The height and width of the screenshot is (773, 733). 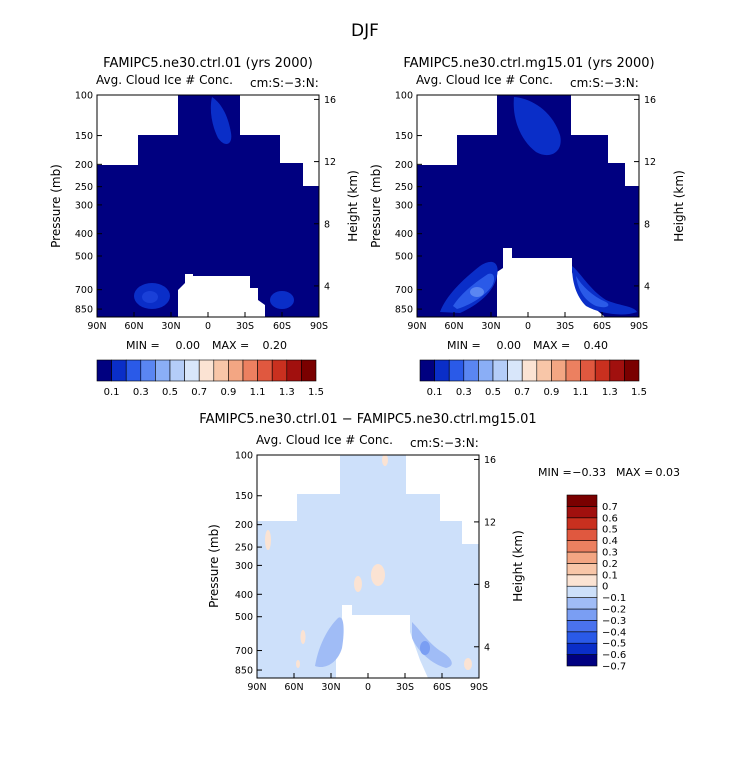 I want to click on panel-ctrl-subtitle: Avg. Cloud Ice # Conc., so click(x=164, y=80).